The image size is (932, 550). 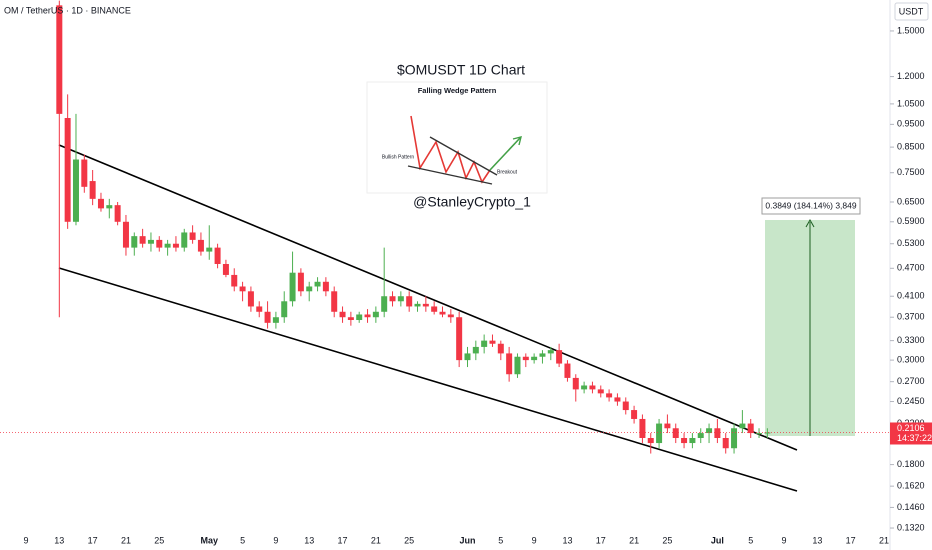 I want to click on target-arrow-head, so click(x=810, y=223).